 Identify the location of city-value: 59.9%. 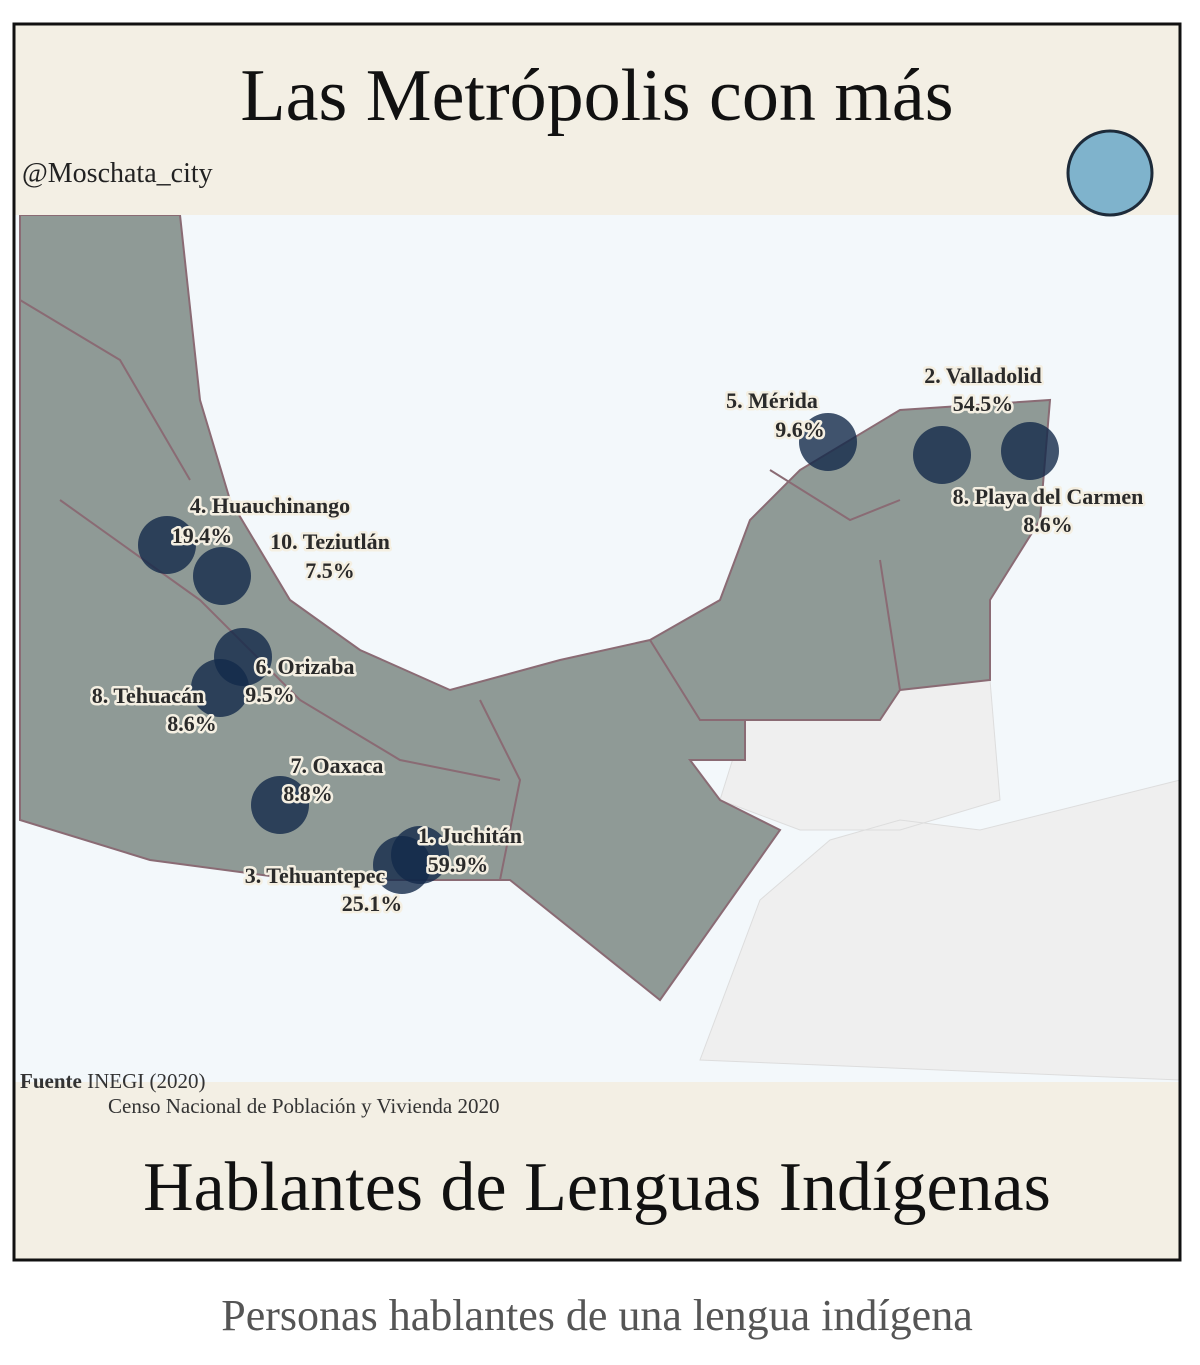
(458, 864).